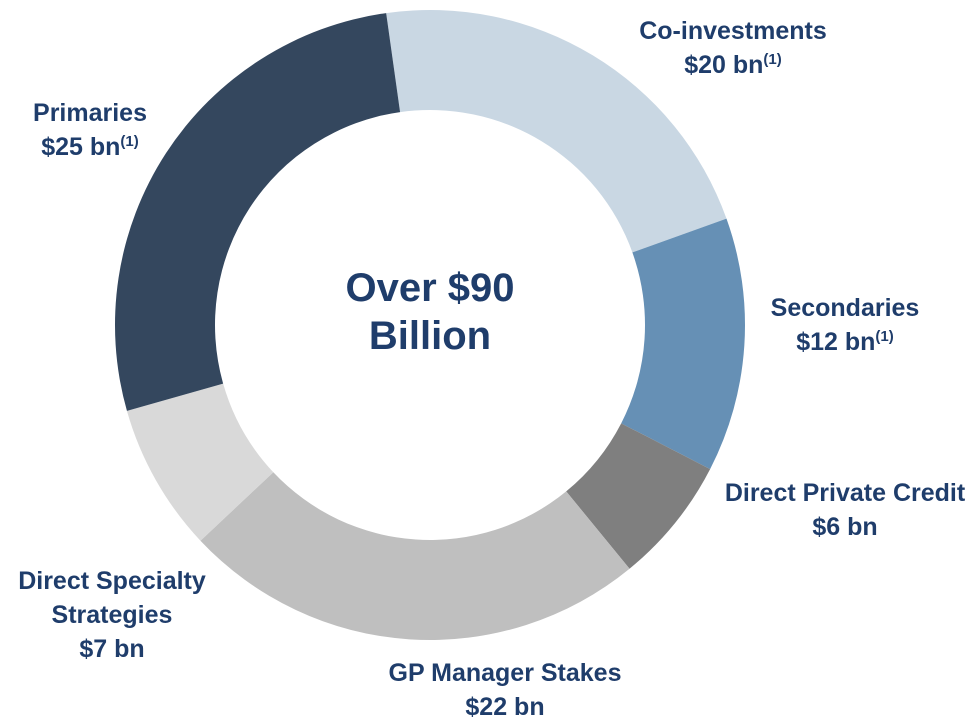  What do you see at coordinates (845, 493) in the screenshot?
I see `category-name: Direct Private Credit` at bounding box center [845, 493].